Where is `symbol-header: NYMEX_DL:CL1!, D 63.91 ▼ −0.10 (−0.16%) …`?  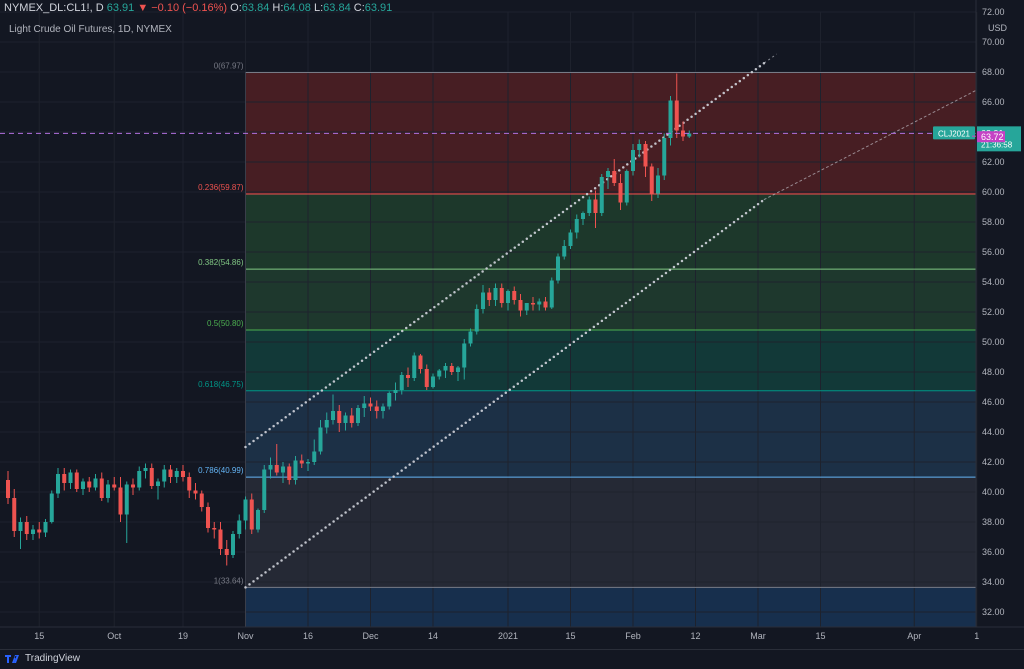
symbol-header: NYMEX_DL:CL1!, D 63.91 ▼ −0.10 (−0.16%) … is located at coordinates (198, 8).